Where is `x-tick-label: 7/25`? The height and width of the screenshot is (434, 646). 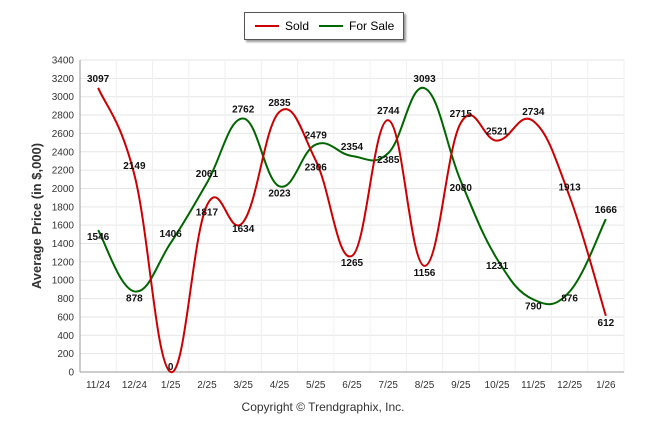
x-tick-label: 7/25 is located at coordinates (389, 385).